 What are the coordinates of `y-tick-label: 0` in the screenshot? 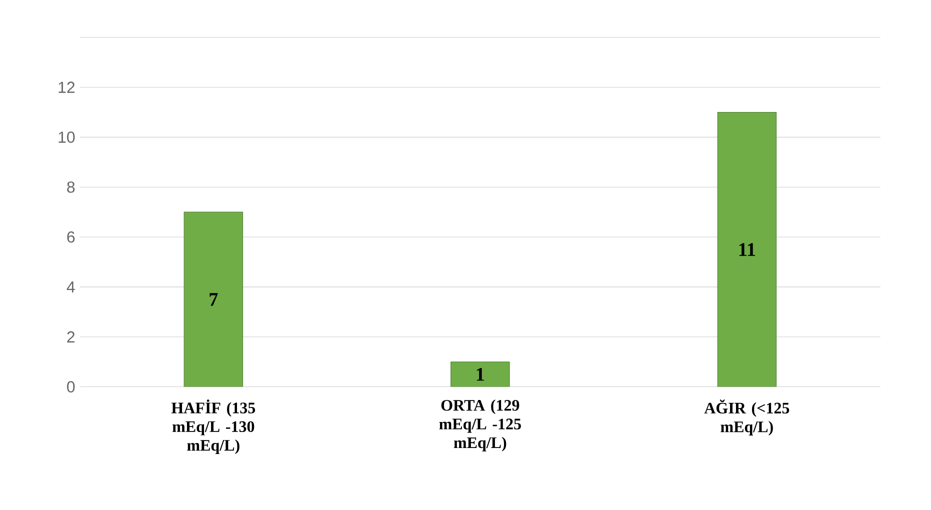 It's located at (71, 387).